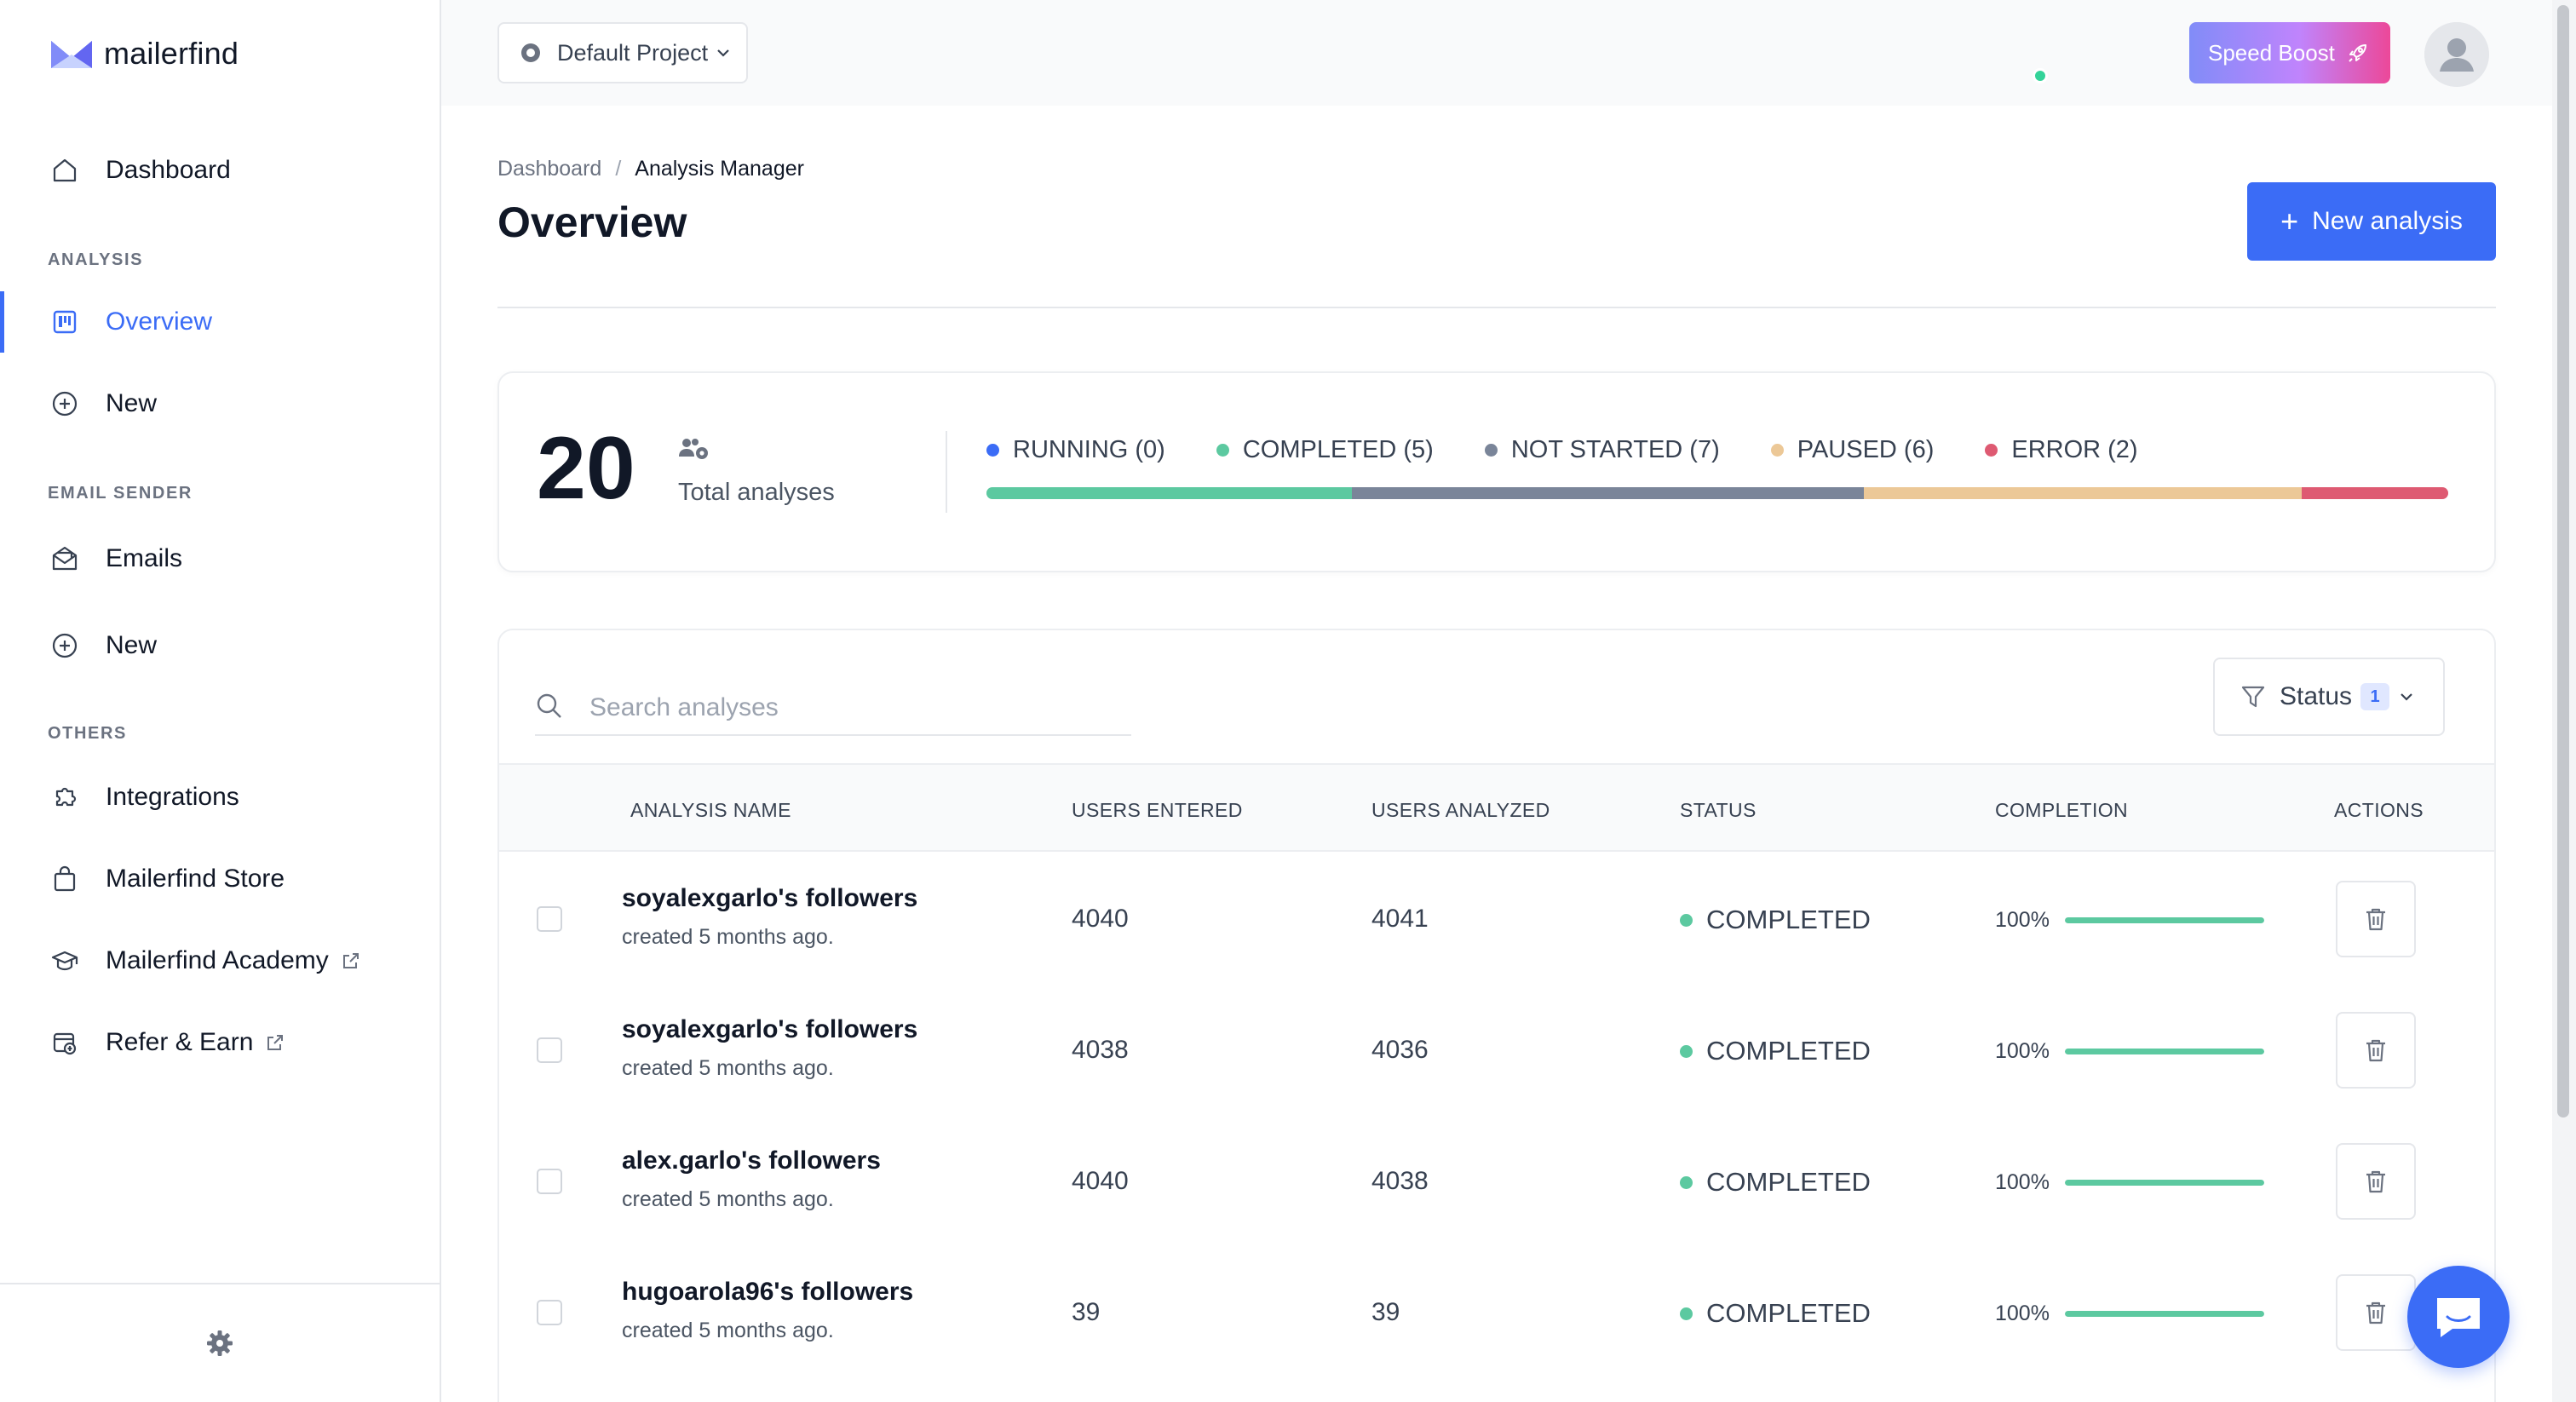  Describe the element at coordinates (144, 54) in the screenshot. I see `brand-logo: mailerfind` at that location.